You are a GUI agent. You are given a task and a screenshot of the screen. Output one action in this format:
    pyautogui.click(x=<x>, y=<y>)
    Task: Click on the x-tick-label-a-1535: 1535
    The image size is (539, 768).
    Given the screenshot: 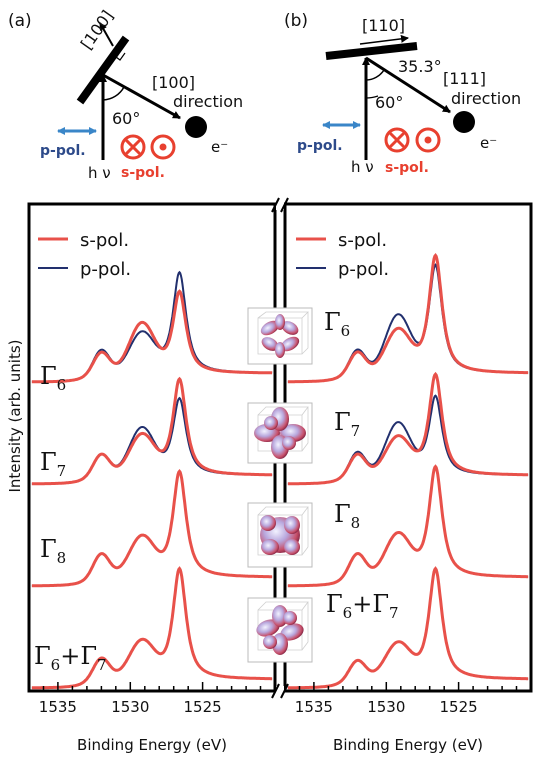 What is the action you would take?
    pyautogui.click(x=58, y=707)
    